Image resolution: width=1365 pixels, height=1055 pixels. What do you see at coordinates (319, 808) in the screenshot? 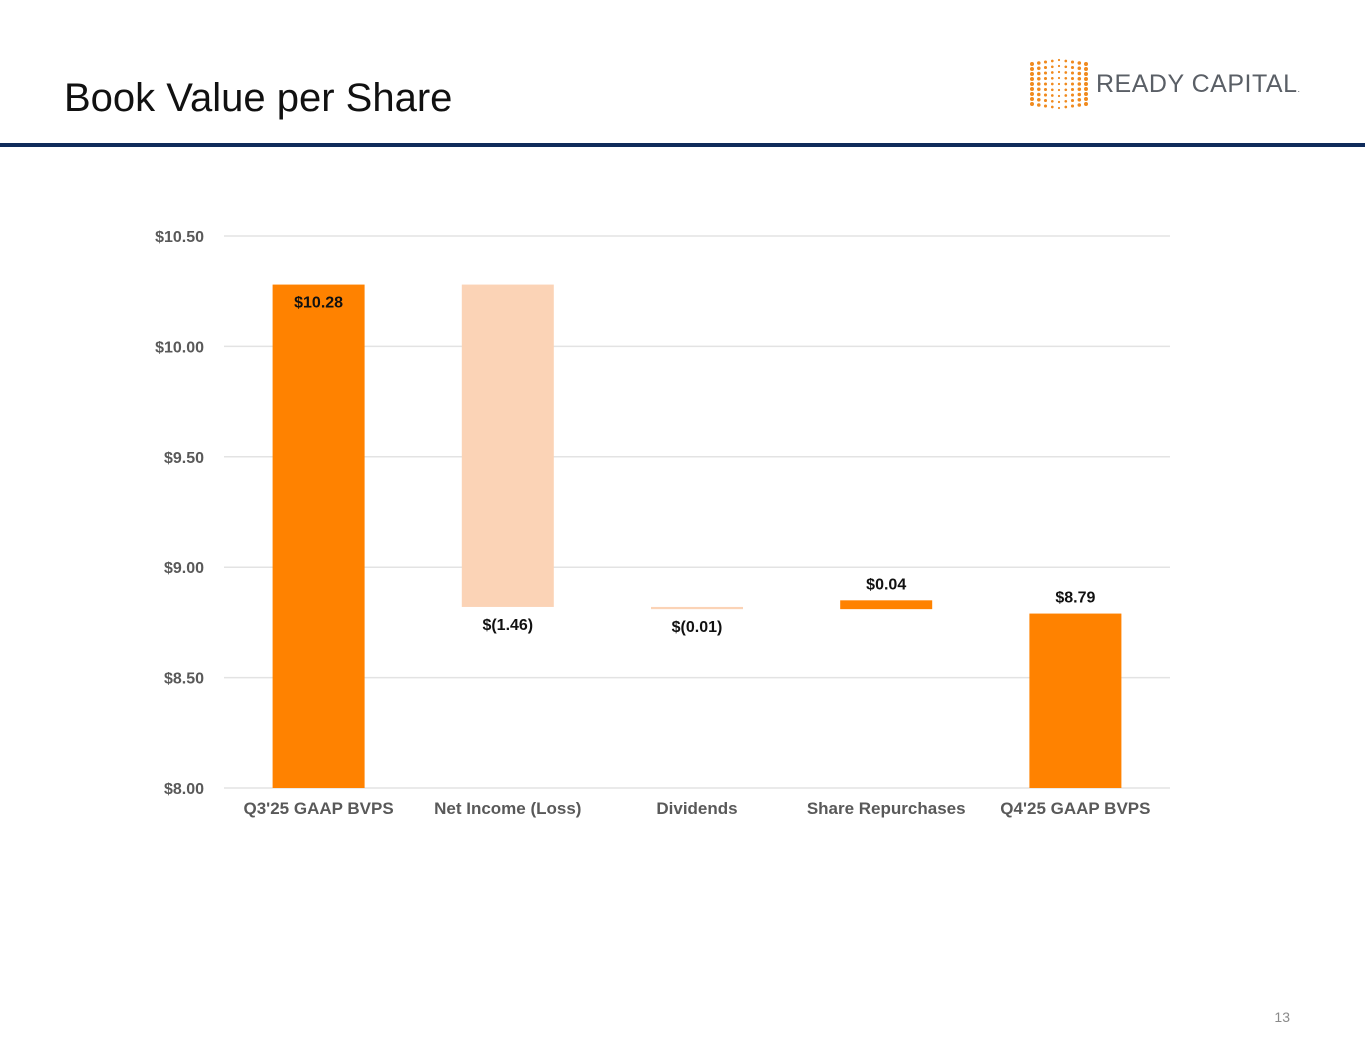
I see `x-tick-label: Q3'25 GAAP BVPS` at bounding box center [319, 808].